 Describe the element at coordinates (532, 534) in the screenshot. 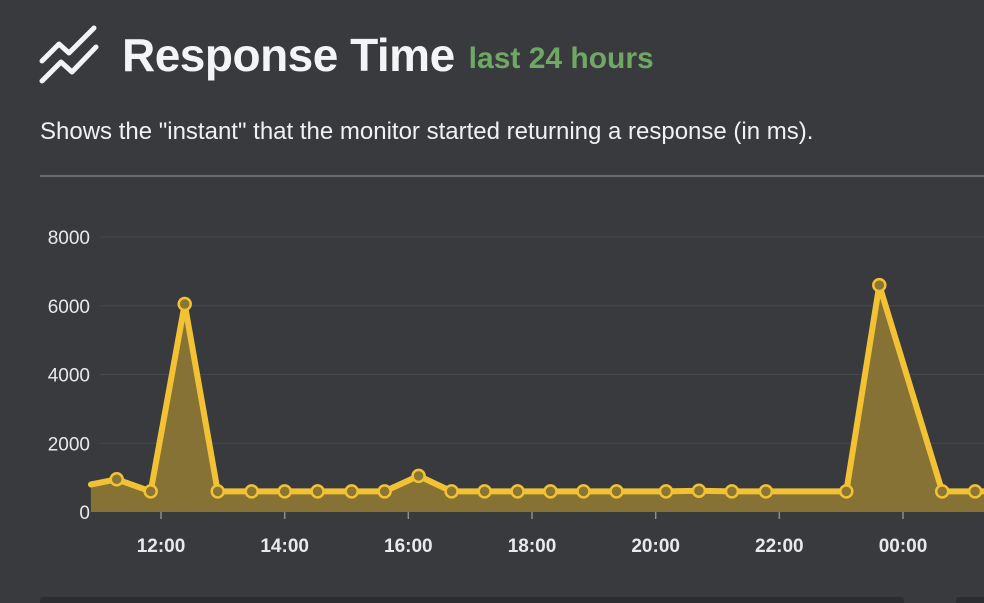

I see `x-axis: 12:00 14:00 16:00 18:00 20:00 22:00 00:00` at that location.